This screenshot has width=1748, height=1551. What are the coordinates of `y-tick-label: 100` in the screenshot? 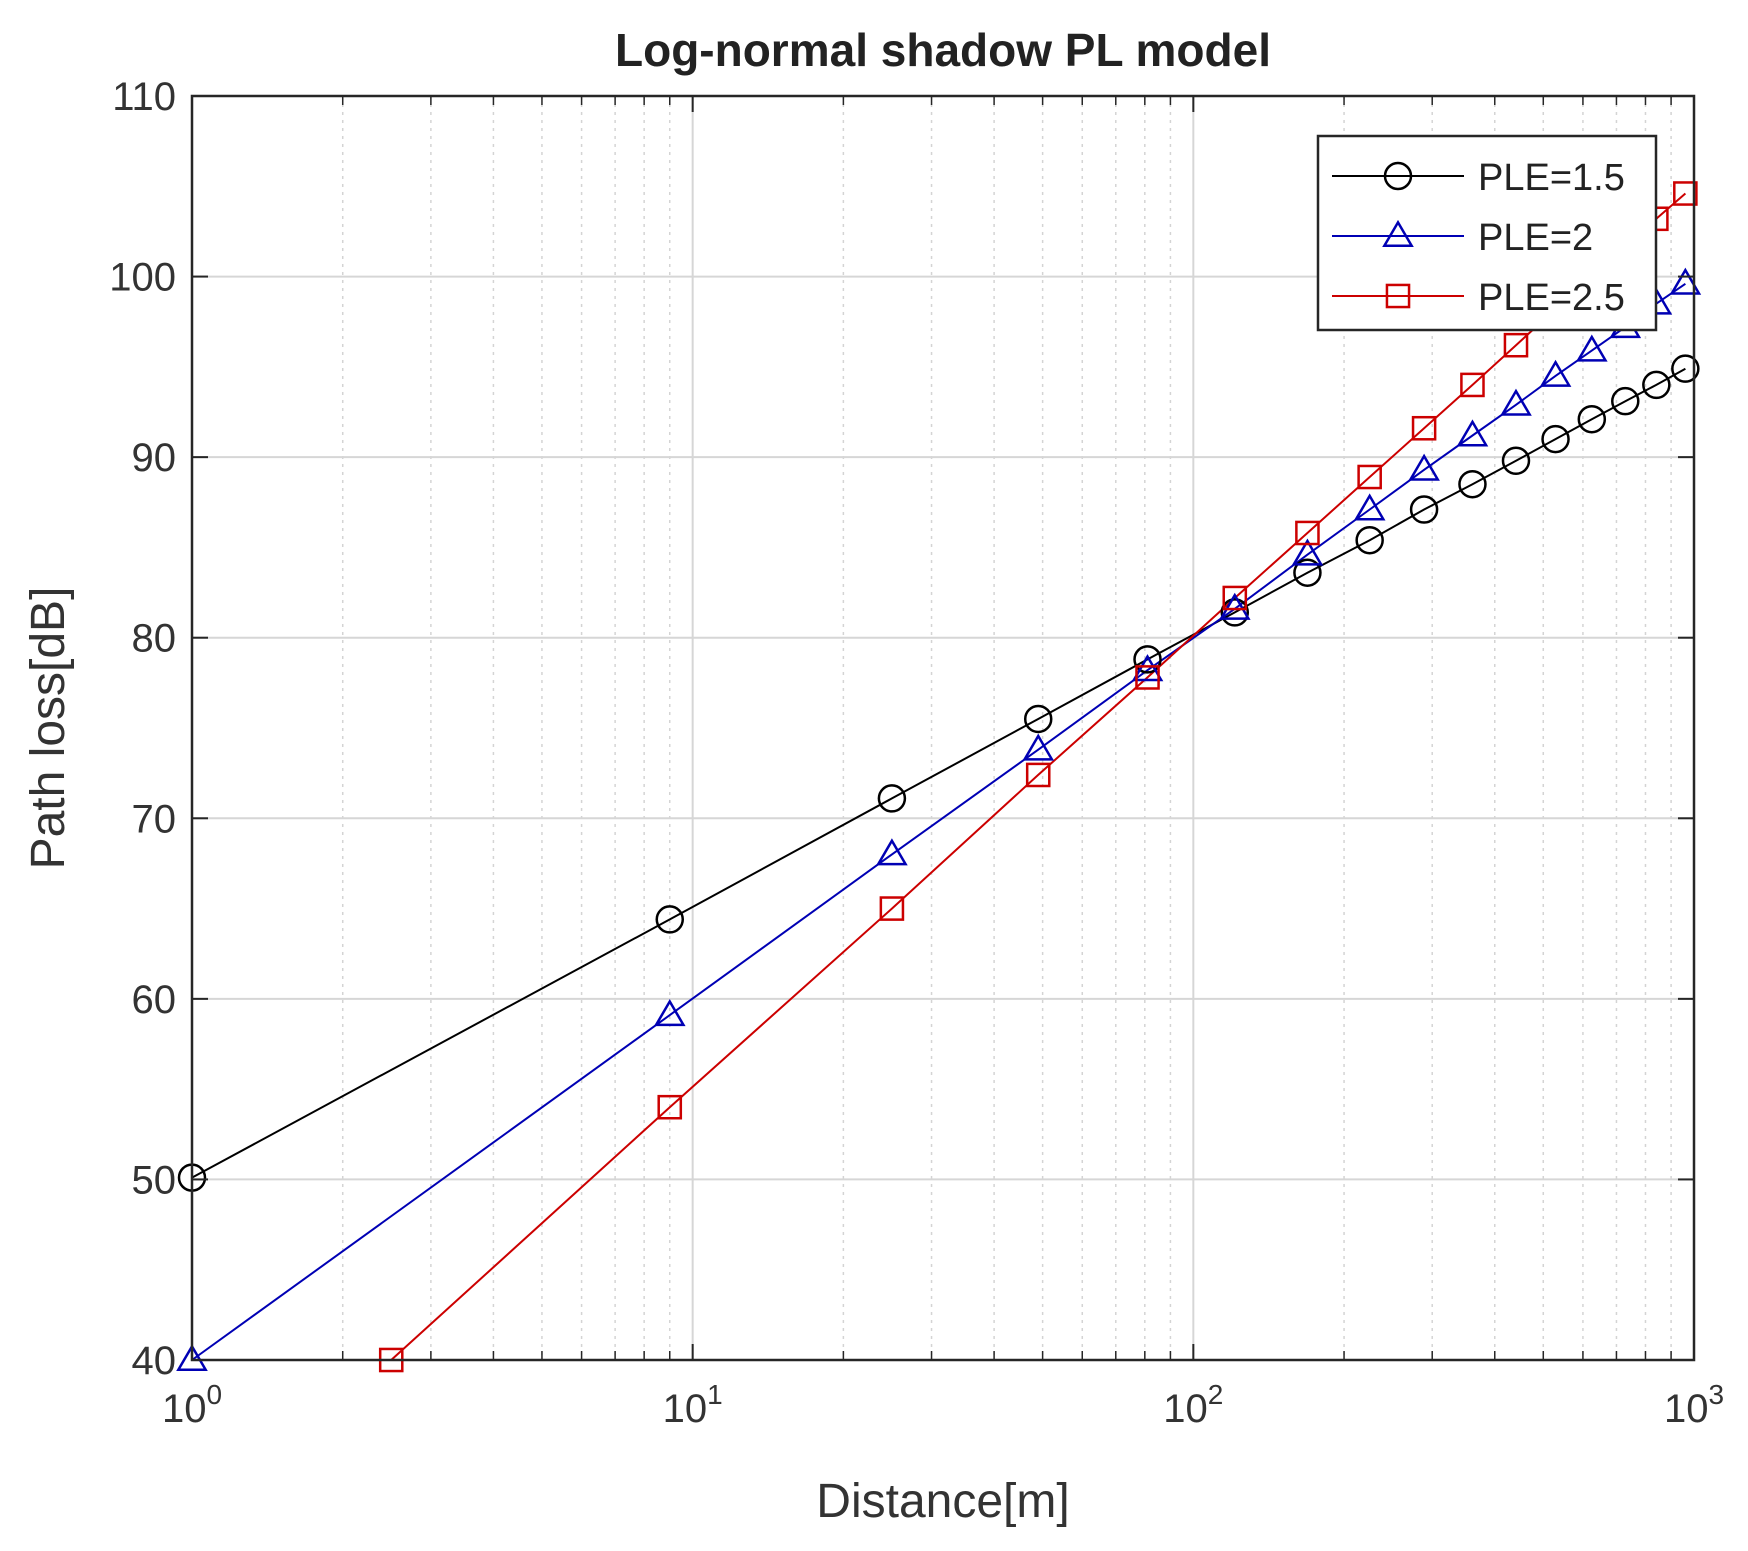 It's located at (142, 278).